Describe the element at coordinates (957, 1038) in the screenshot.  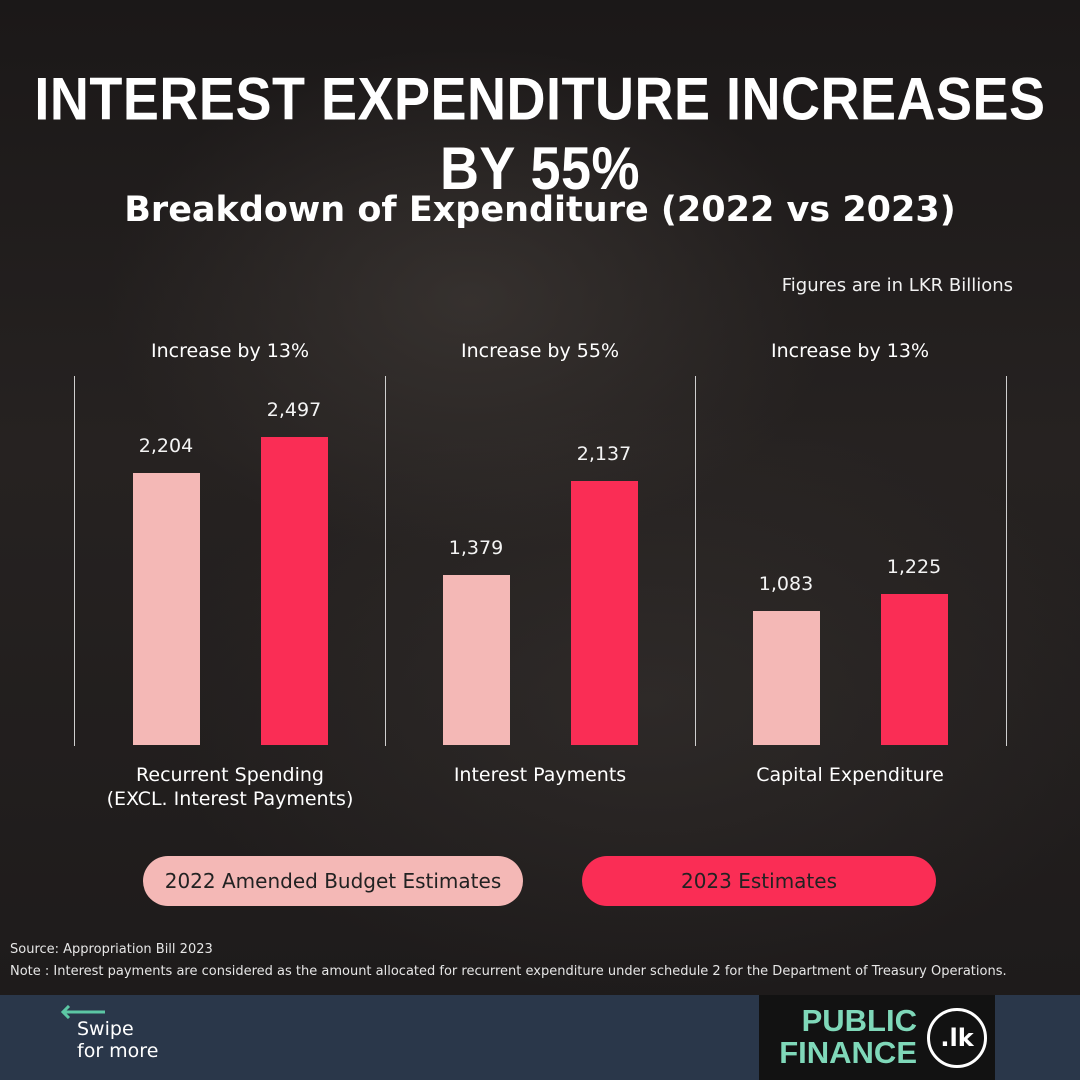
I see `logo-badge: .lk` at that location.